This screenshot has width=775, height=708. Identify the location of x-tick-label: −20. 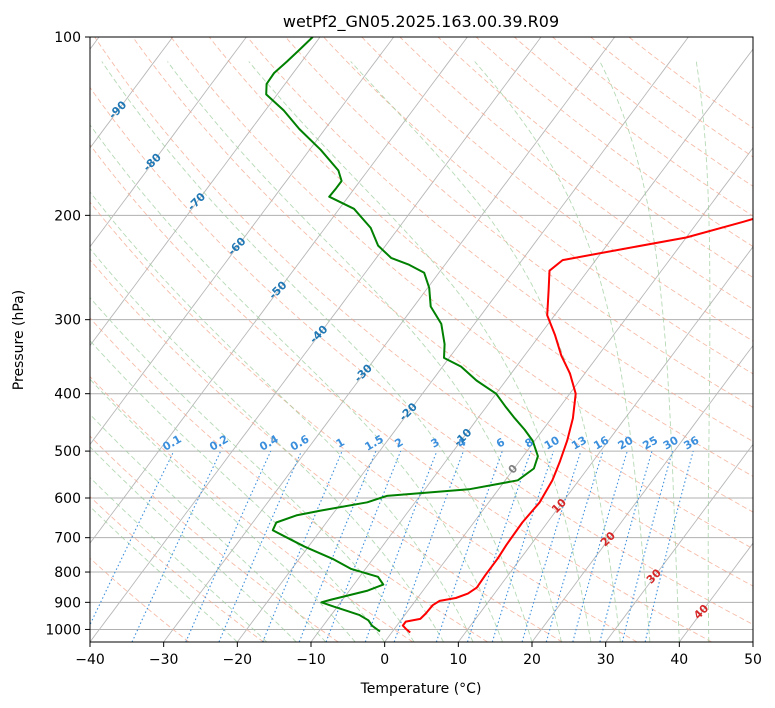
(238, 660).